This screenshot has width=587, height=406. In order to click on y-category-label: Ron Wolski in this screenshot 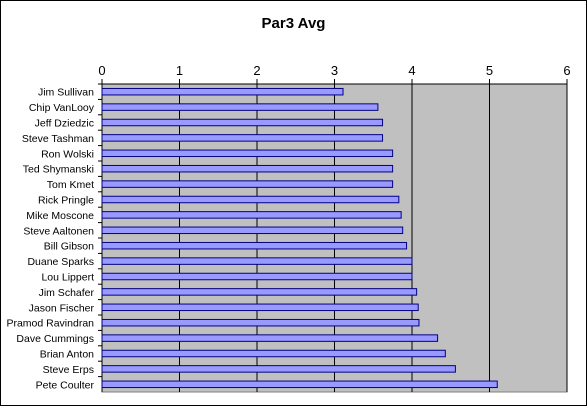, I will do `click(67, 154)`.